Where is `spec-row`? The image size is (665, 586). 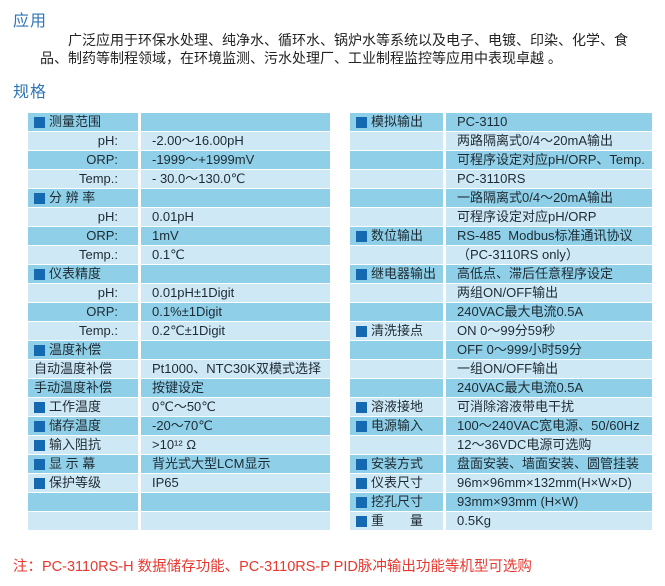
spec-row is located at coordinates (179, 521).